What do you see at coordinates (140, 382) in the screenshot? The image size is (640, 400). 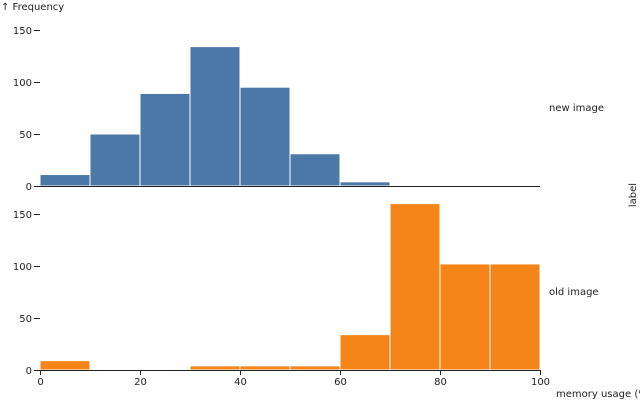 I see `x-tick-label: 20` at bounding box center [140, 382].